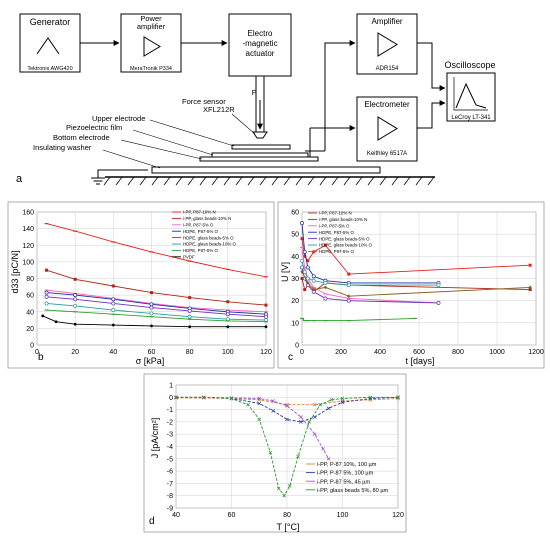 Image resolution: width=550 pixels, height=539 pixels. Describe the element at coordinates (260, 135) in the screenshot. I see `force-sensor` at that location.